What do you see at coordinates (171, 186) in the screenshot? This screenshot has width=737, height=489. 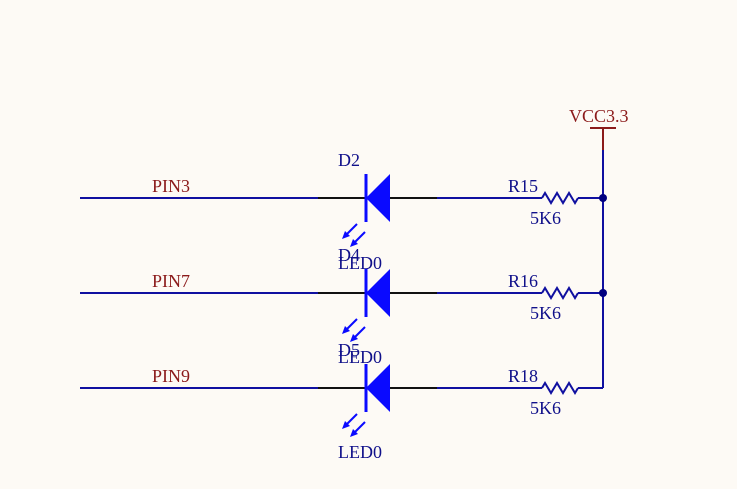 I see `net-label: PIN3` at bounding box center [171, 186].